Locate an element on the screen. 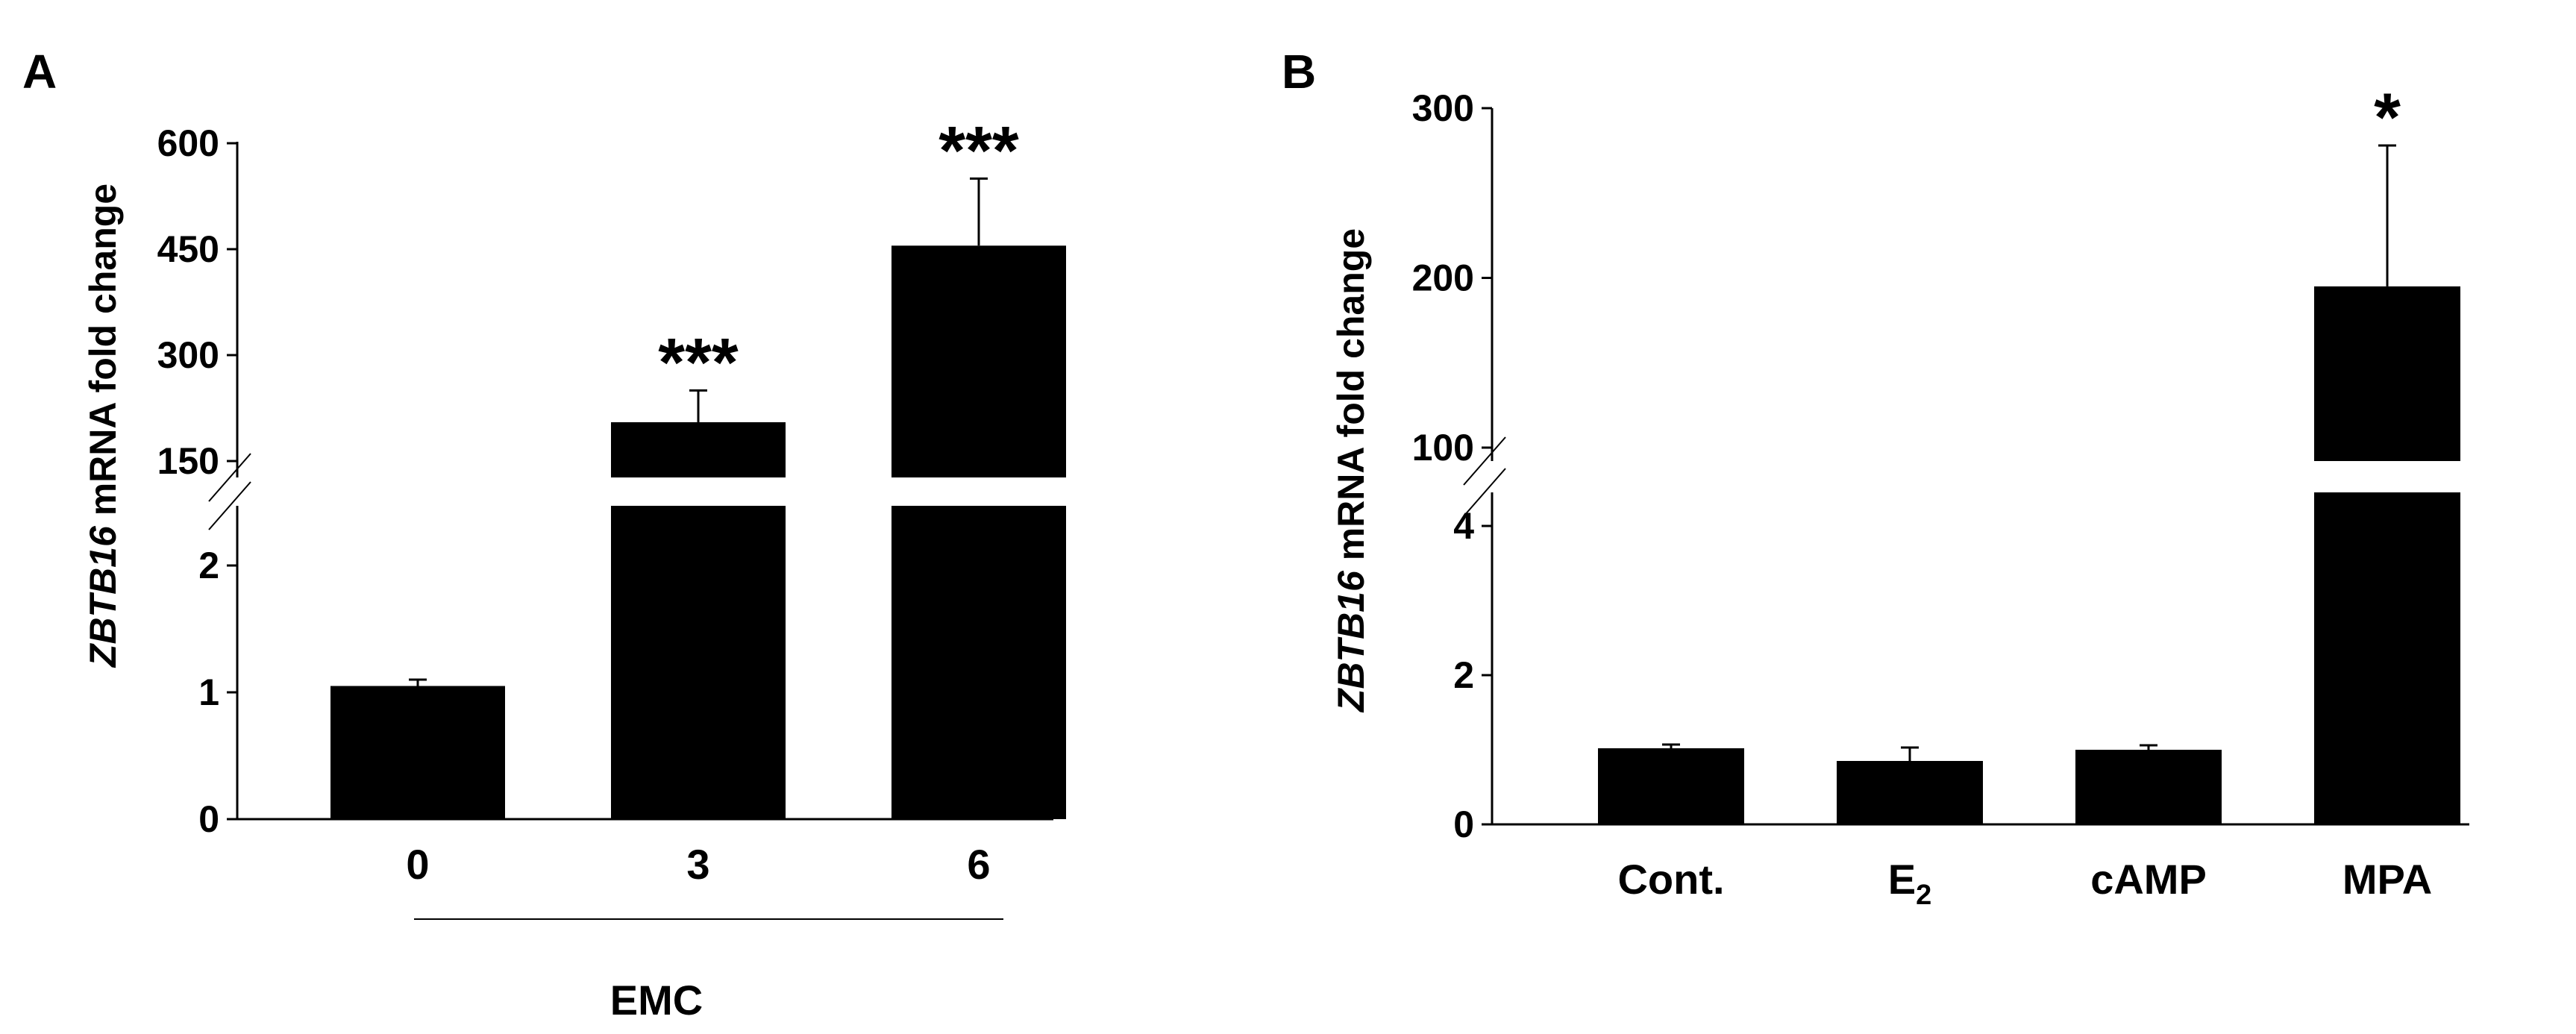 Image resolution: width=2576 pixels, height=1034 pixels. x-tick-label: MPA is located at coordinates (2387, 879).